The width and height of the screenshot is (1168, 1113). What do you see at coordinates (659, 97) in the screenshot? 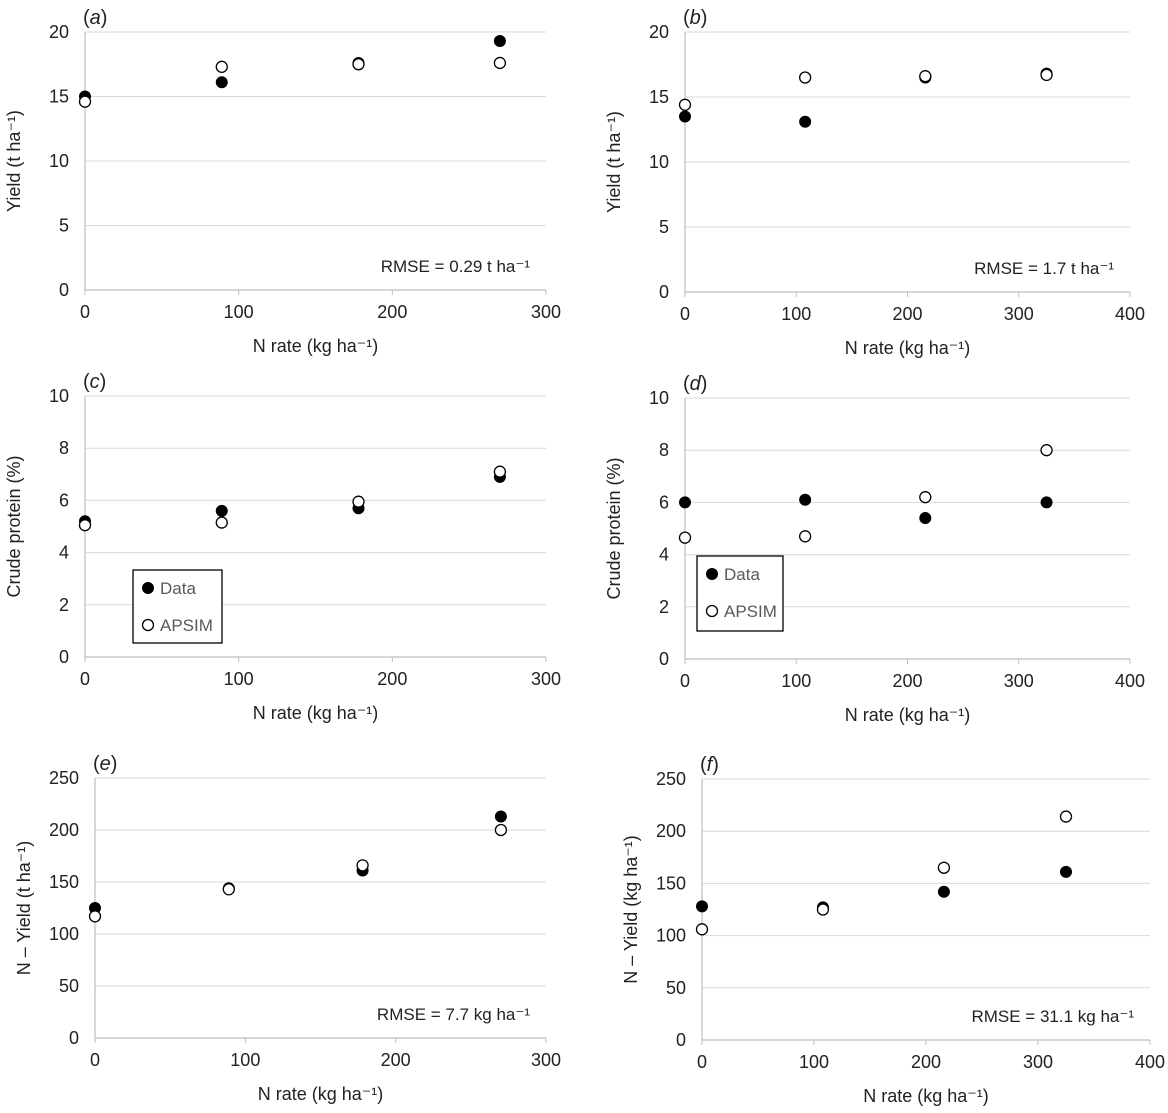
I see `y-tick-label: 15` at bounding box center [659, 97].